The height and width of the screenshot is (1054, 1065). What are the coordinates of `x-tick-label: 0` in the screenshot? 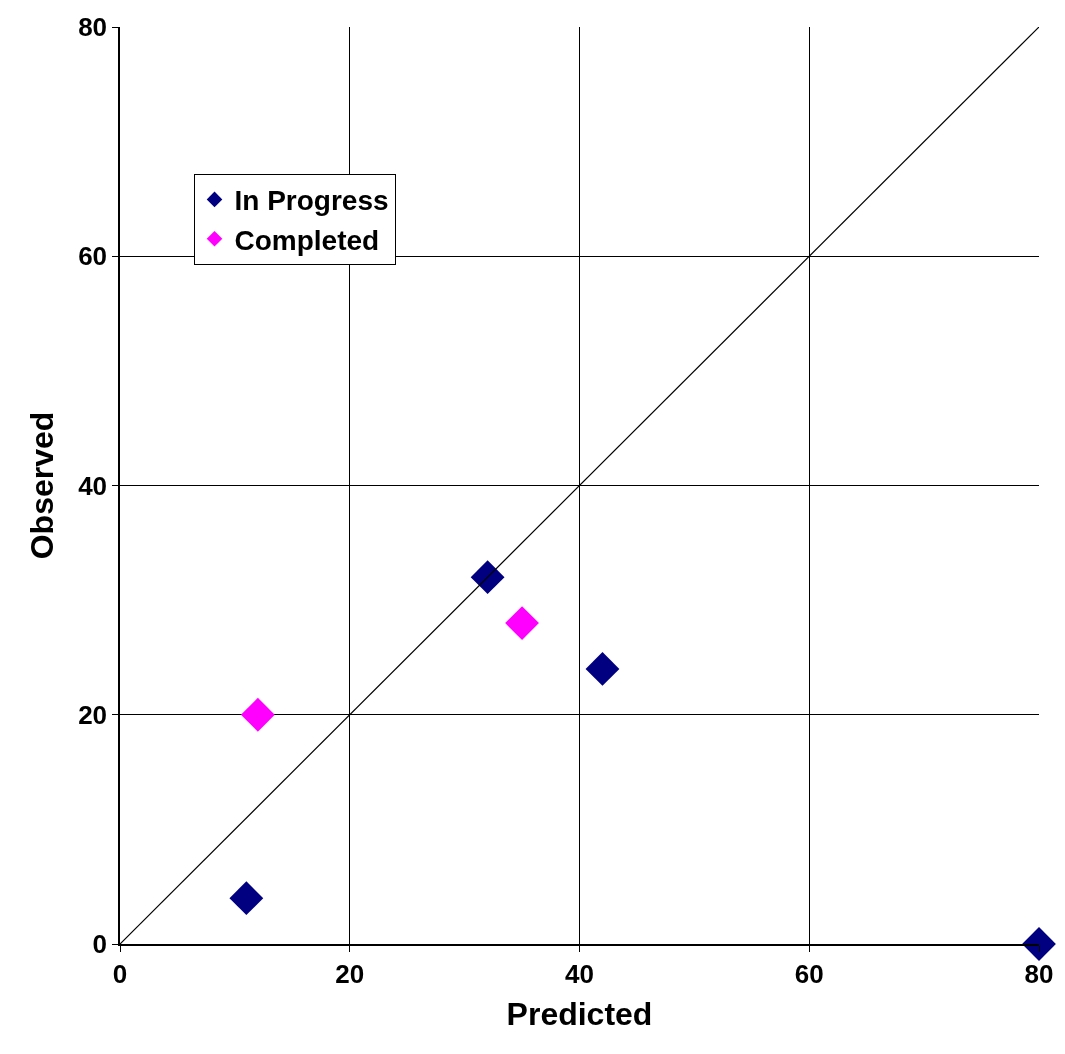 It's located at (120, 973).